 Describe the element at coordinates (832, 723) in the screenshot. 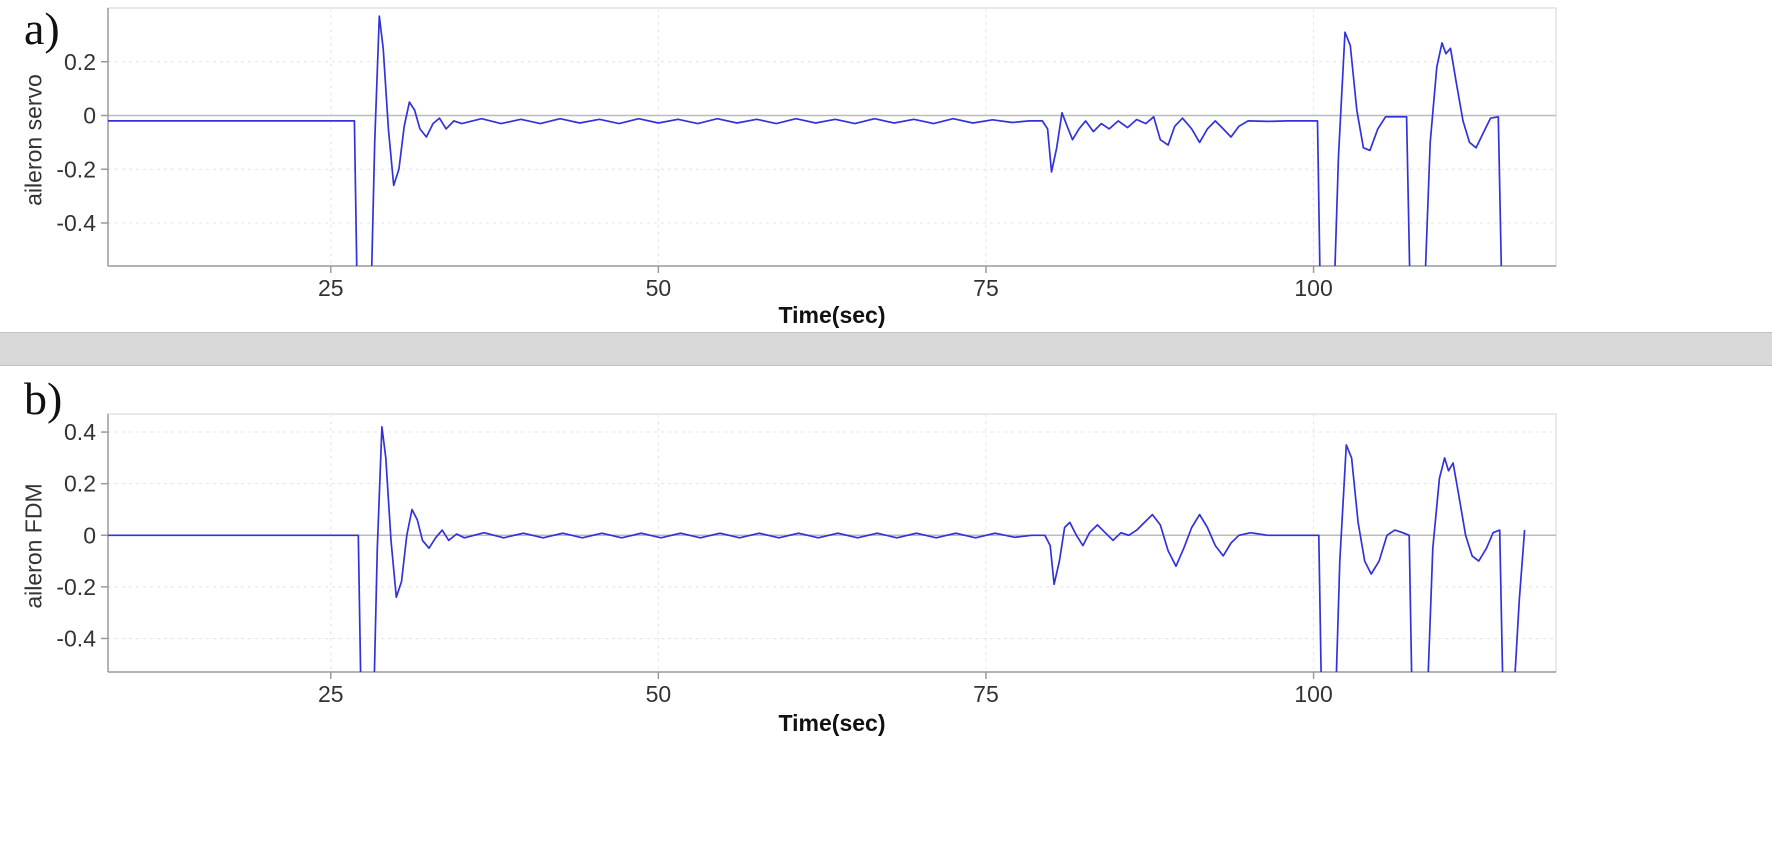

I see `panel-b-x-axis-title: Time(sec)` at that location.